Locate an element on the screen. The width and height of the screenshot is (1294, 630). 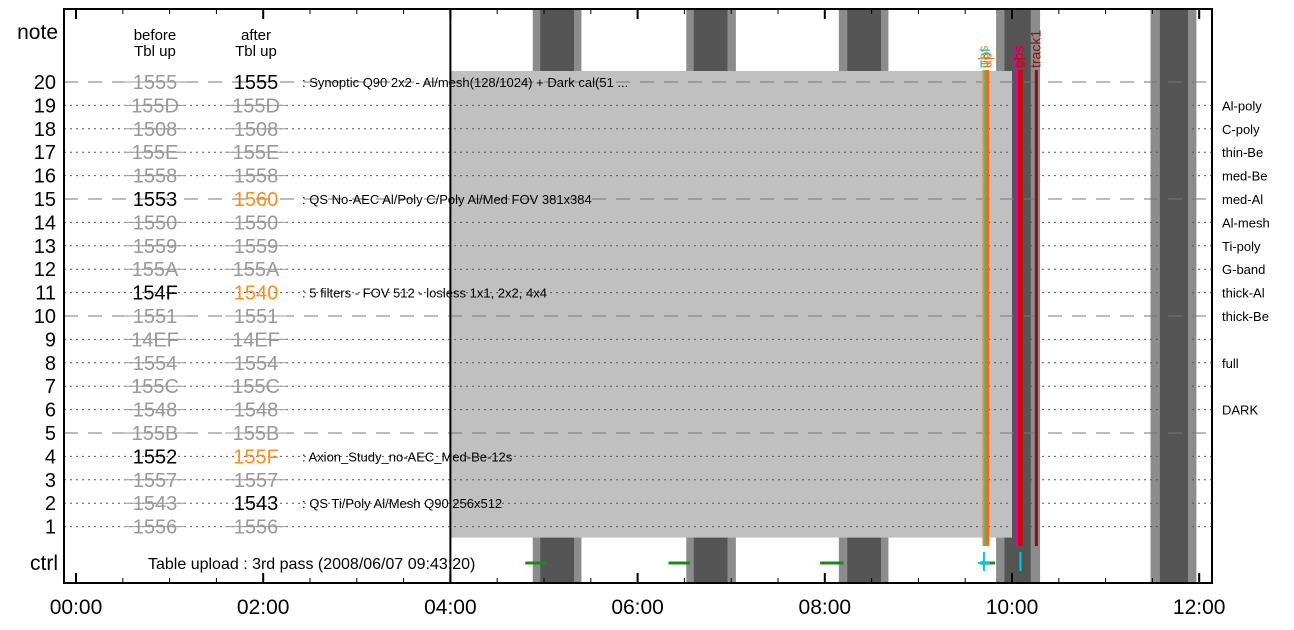
schedule-block-tail is located at coordinates (998, 304).